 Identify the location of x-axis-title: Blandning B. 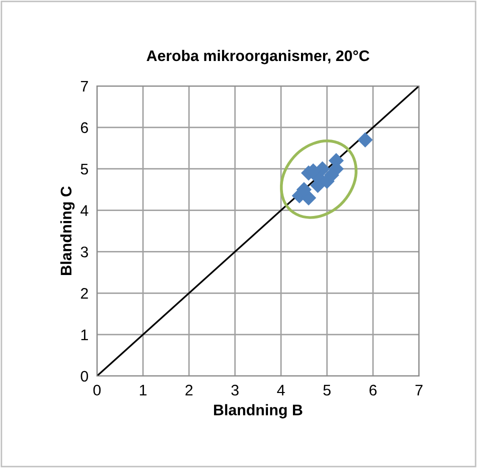
(258, 411).